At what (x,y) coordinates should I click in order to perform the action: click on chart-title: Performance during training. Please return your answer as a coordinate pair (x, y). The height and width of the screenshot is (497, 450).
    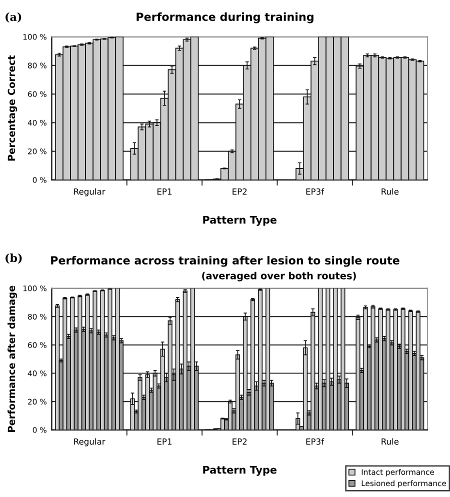
    Looking at the image, I should click on (225, 18).